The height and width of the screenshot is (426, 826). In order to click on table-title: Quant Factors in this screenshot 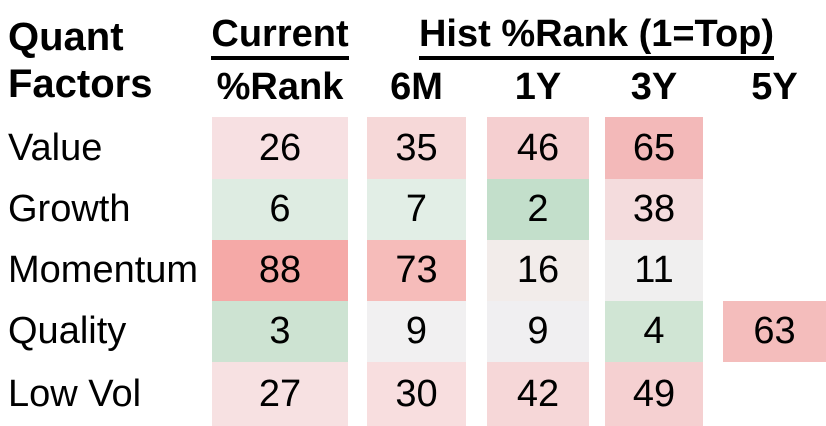, I will do `click(80, 61)`.